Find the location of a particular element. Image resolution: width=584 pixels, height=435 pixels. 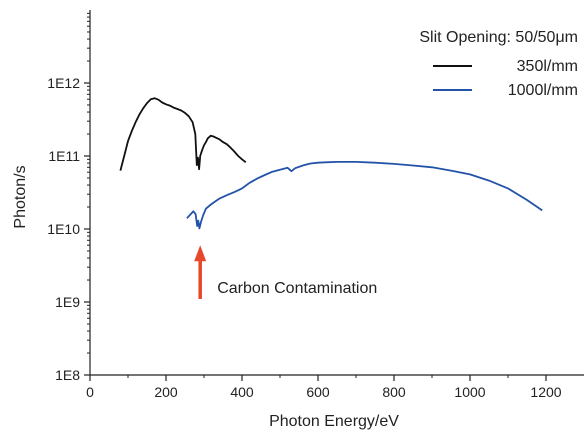

annotation-arrow-head is located at coordinates (200, 253).